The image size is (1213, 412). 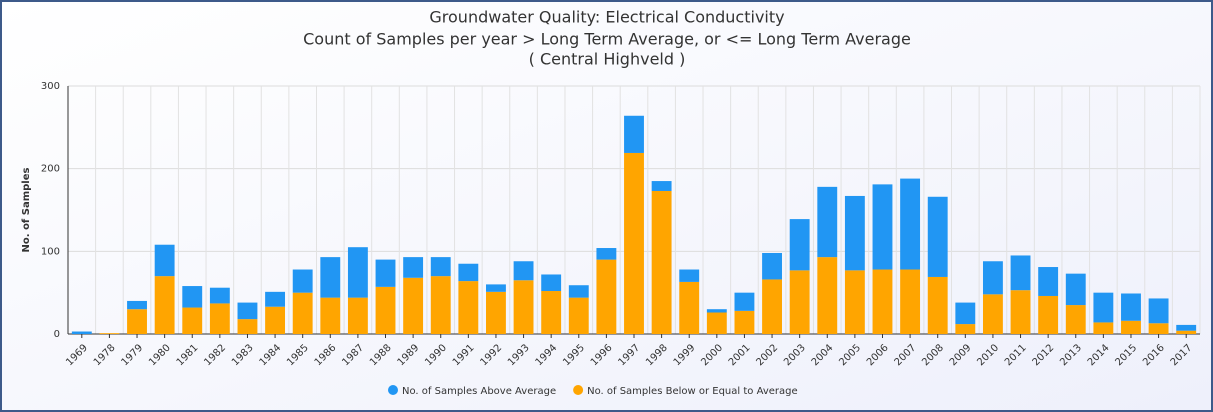 What do you see at coordinates (692, 391) in the screenshot?
I see `legend-label: No. of Samples Below or Equal to Average` at bounding box center [692, 391].